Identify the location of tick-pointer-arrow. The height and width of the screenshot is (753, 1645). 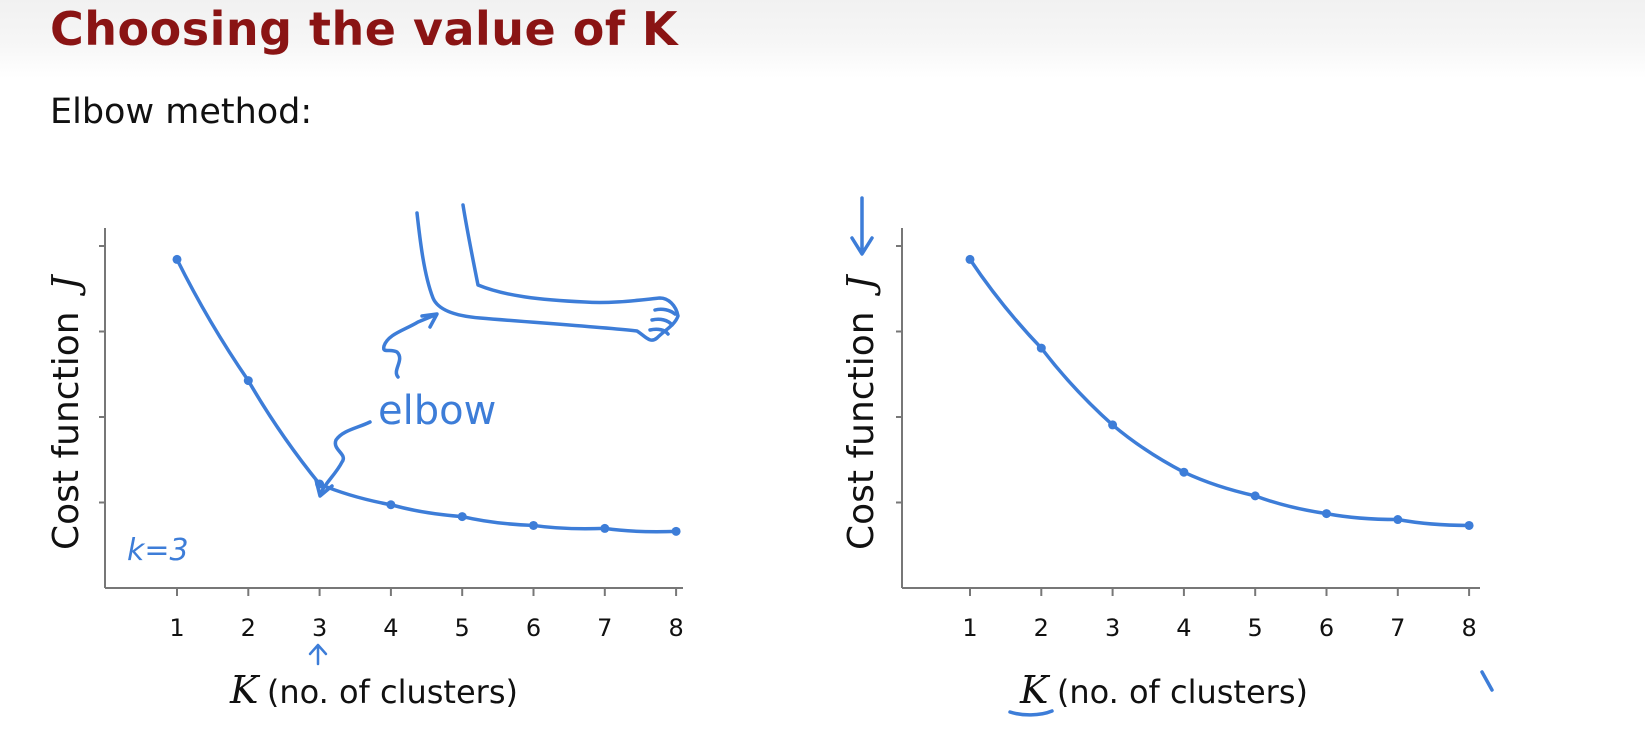
(318, 654).